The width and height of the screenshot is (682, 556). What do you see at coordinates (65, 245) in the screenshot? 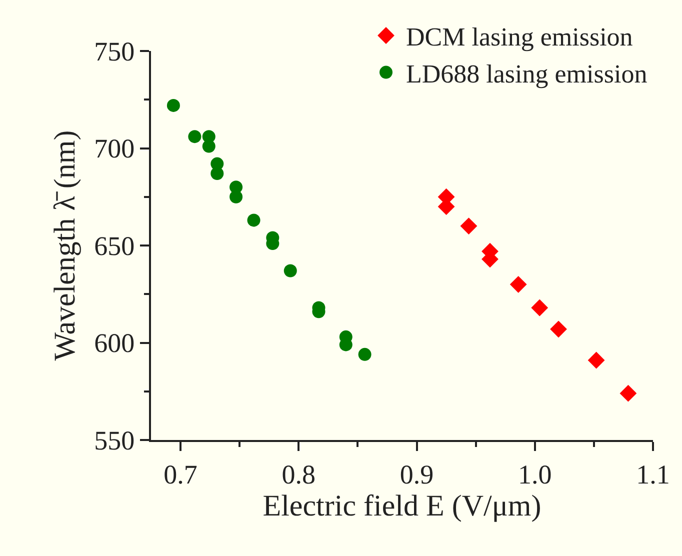
I see `y-axis-title: Wavelength λ̄ (nm)` at bounding box center [65, 245].